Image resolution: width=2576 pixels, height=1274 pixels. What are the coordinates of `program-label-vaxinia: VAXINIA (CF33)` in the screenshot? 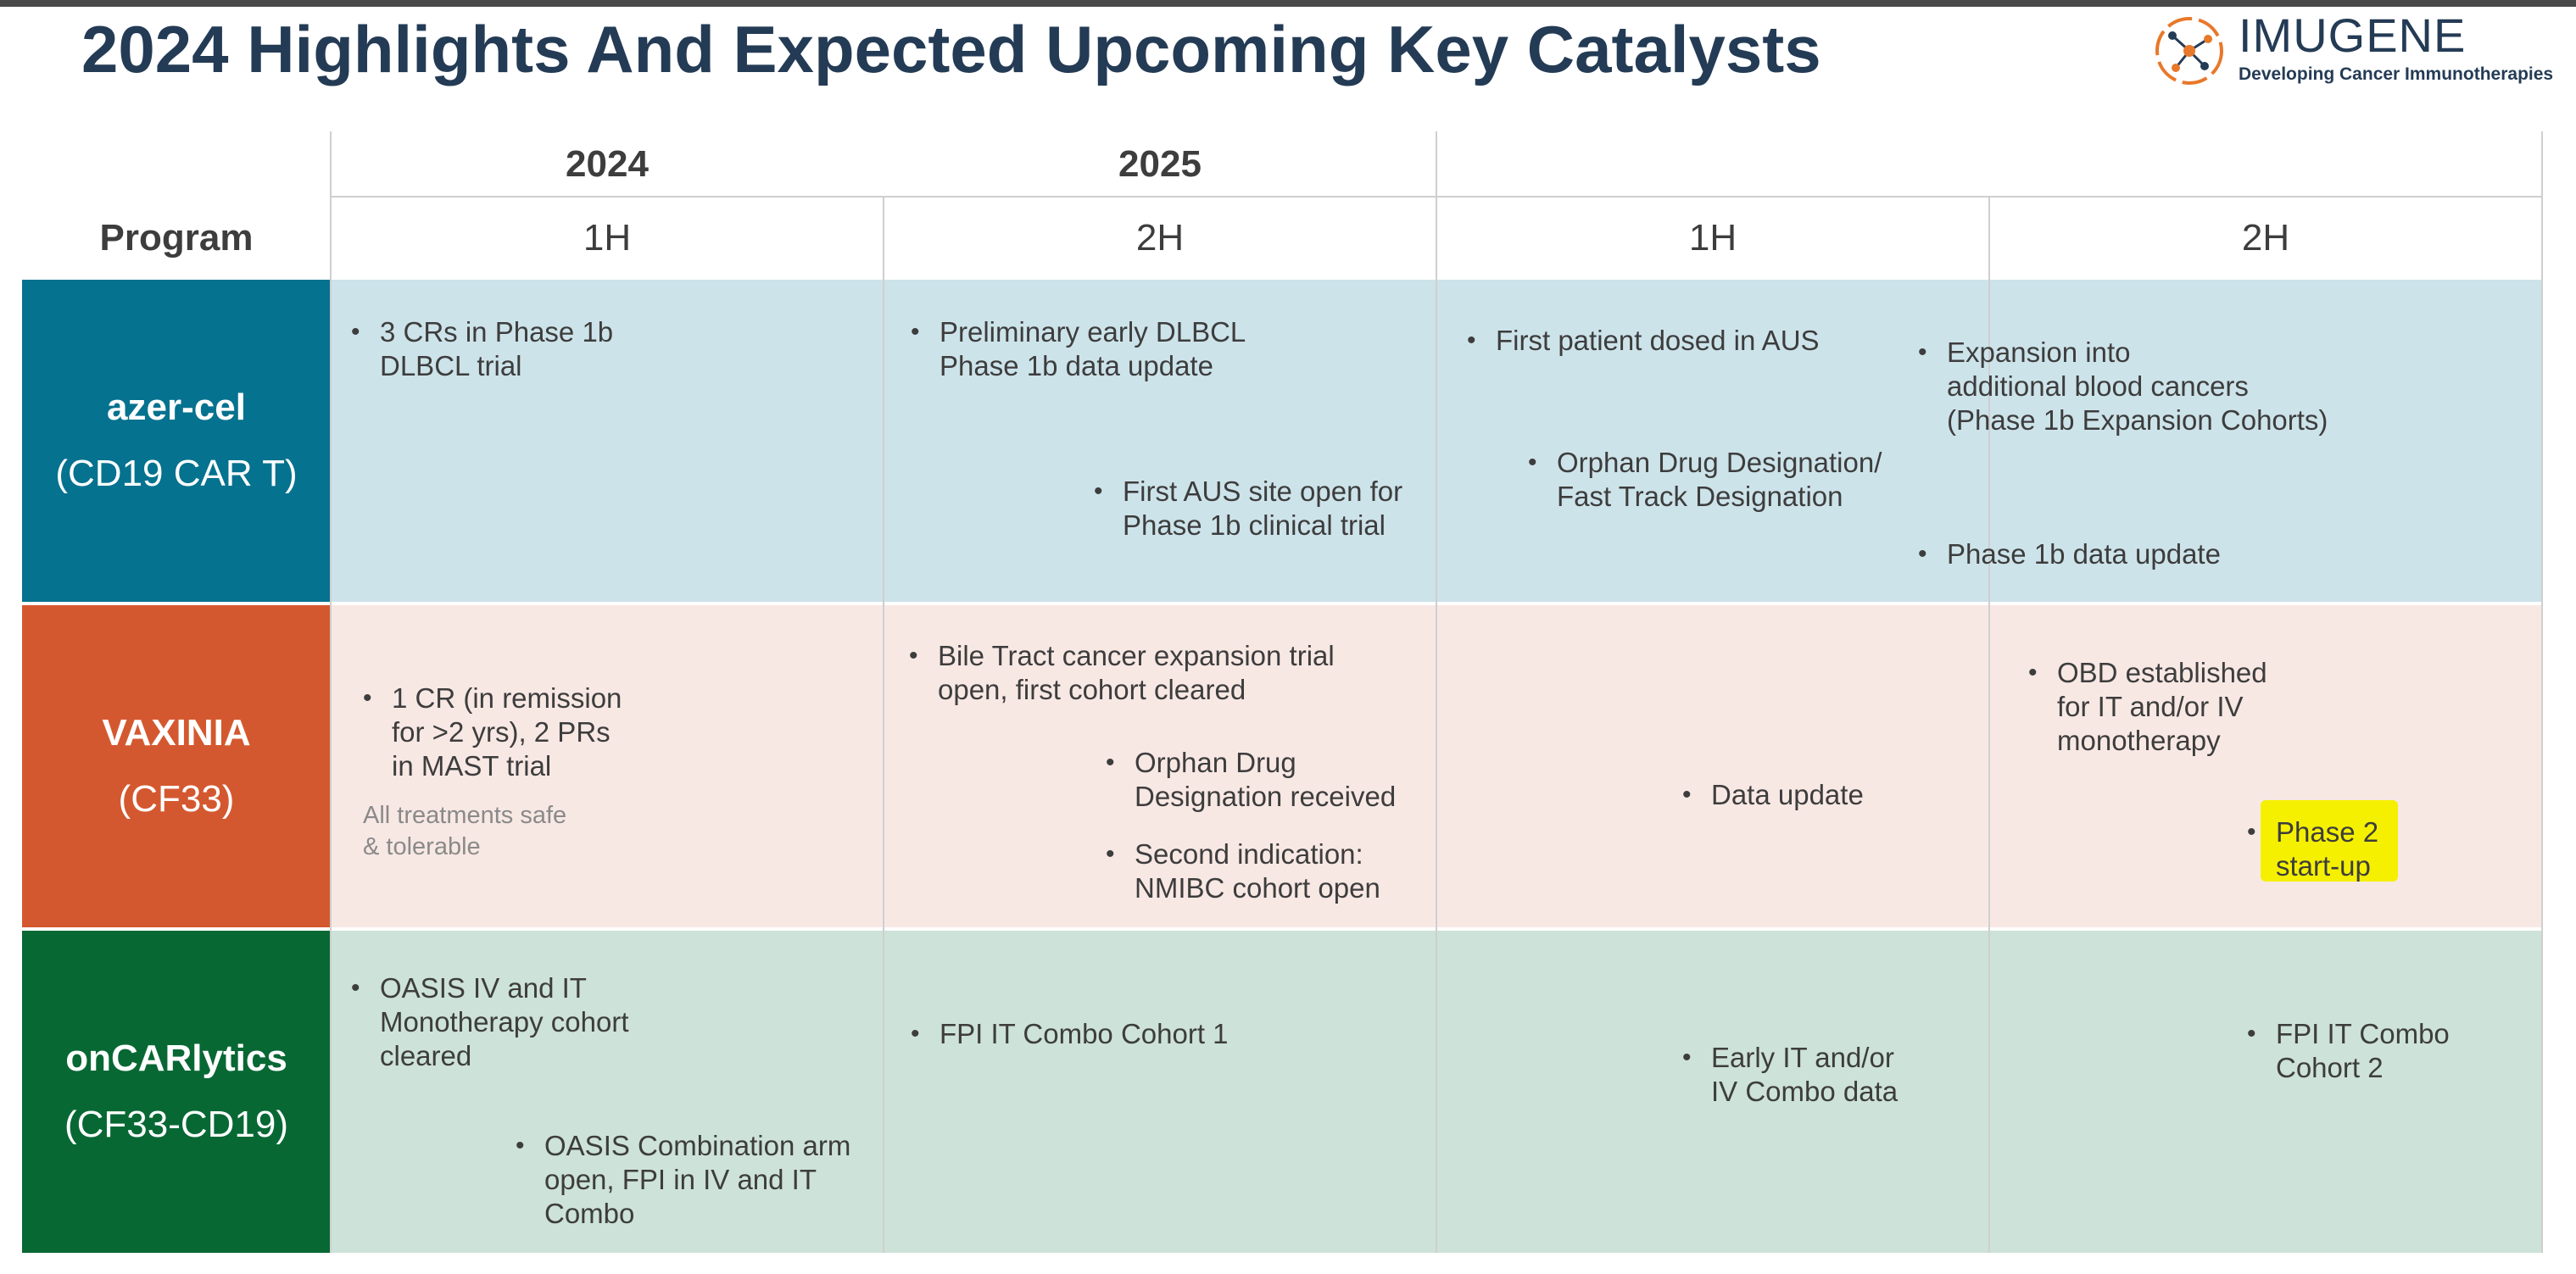 It's located at (176, 766).